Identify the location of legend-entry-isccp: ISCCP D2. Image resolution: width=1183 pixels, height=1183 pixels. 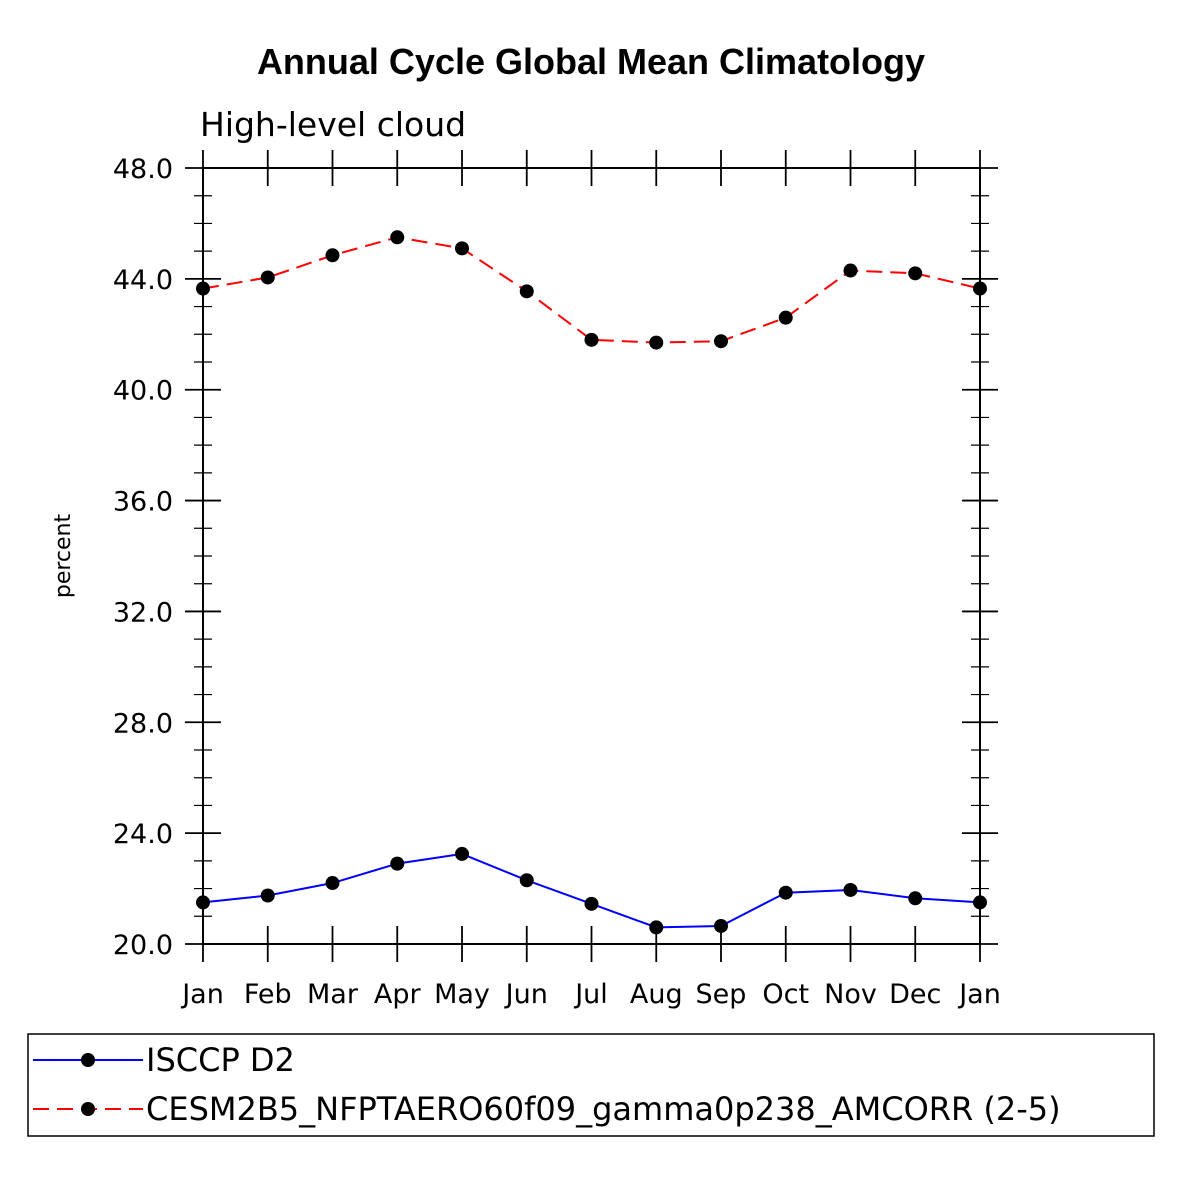
(164, 1060).